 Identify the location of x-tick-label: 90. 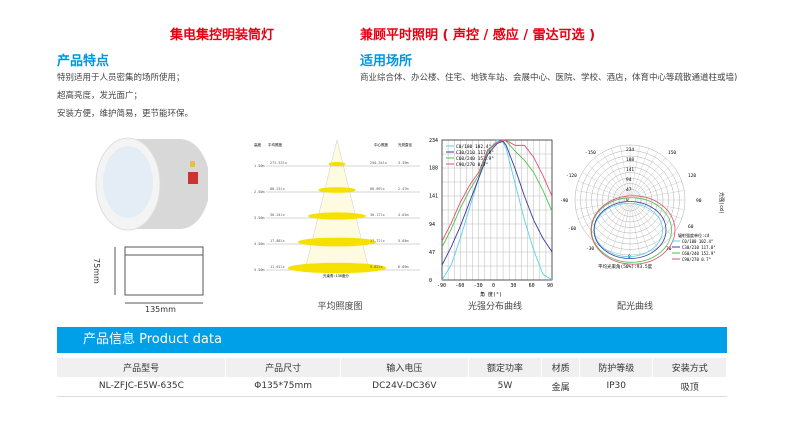
(550, 286).